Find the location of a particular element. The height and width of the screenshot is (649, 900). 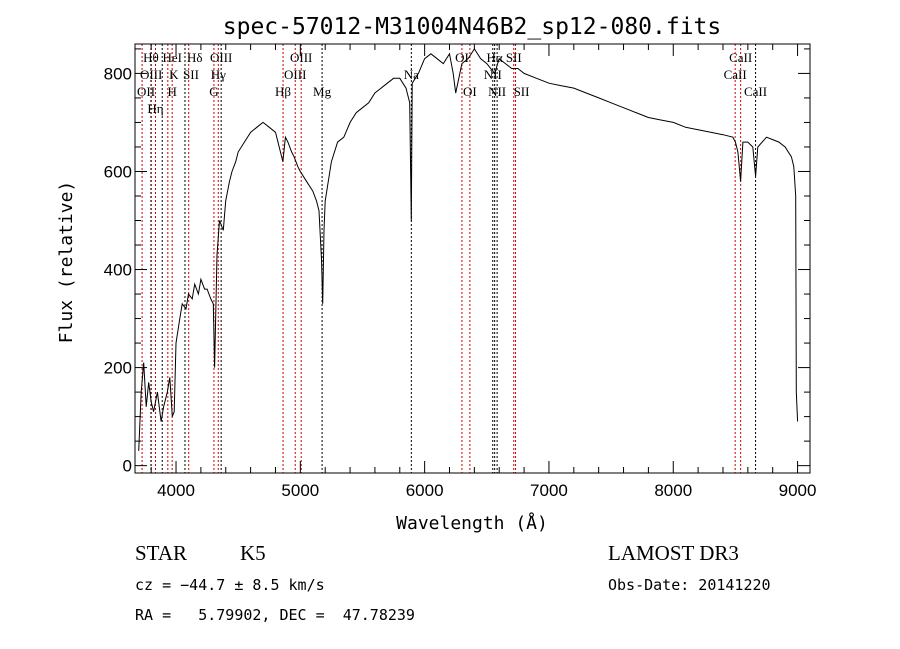

y-axis-label: Flux (relative) is located at coordinates (66, 262).